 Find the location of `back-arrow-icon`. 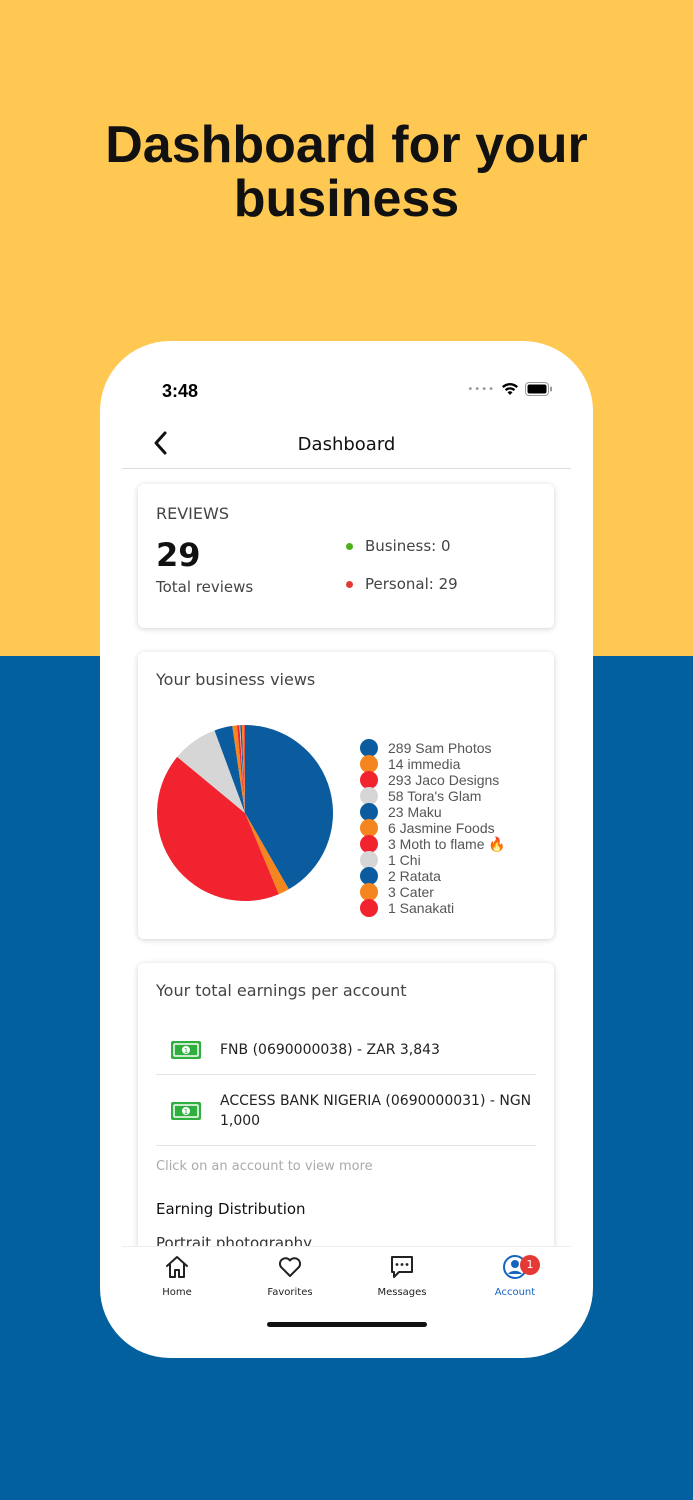

back-arrow-icon is located at coordinates (162, 443).